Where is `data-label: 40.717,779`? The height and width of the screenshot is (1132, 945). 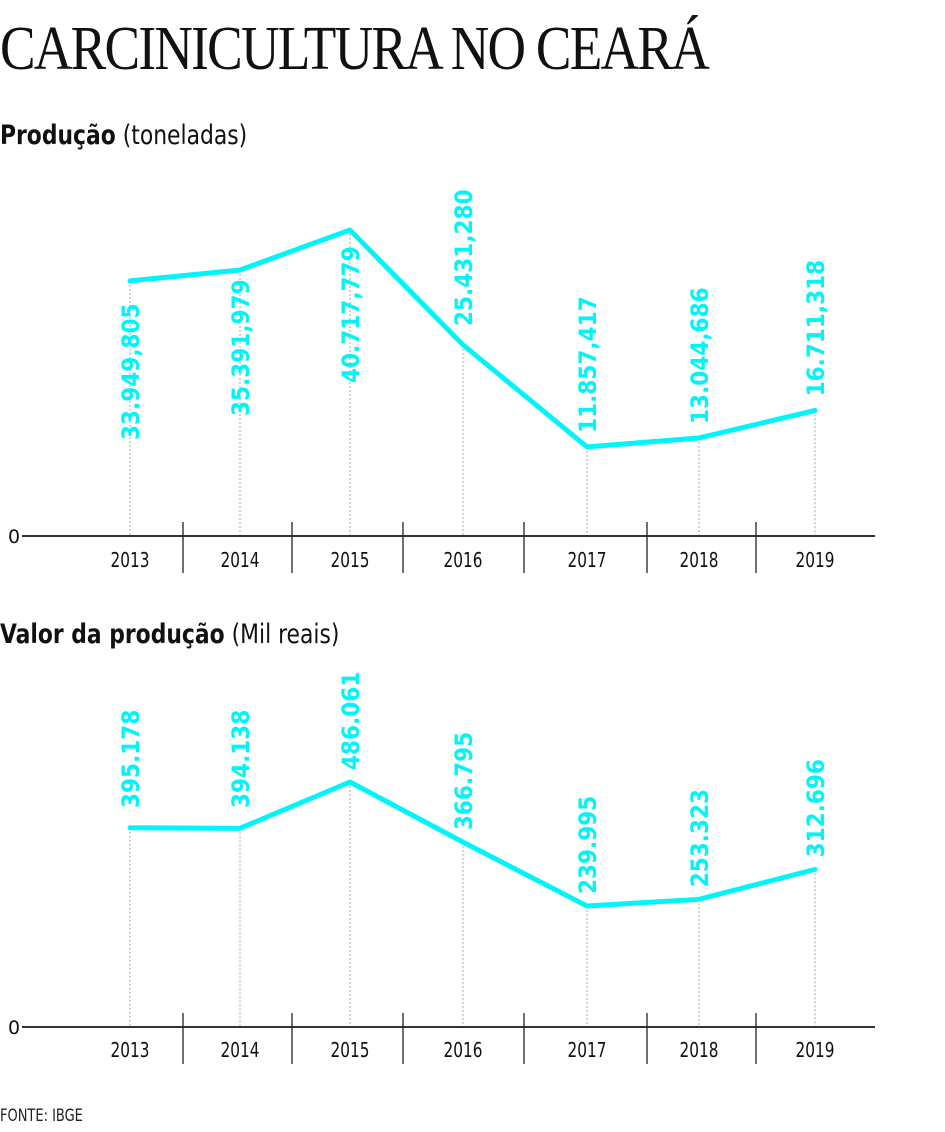
data-label: 40.717,779 is located at coordinates (351, 314).